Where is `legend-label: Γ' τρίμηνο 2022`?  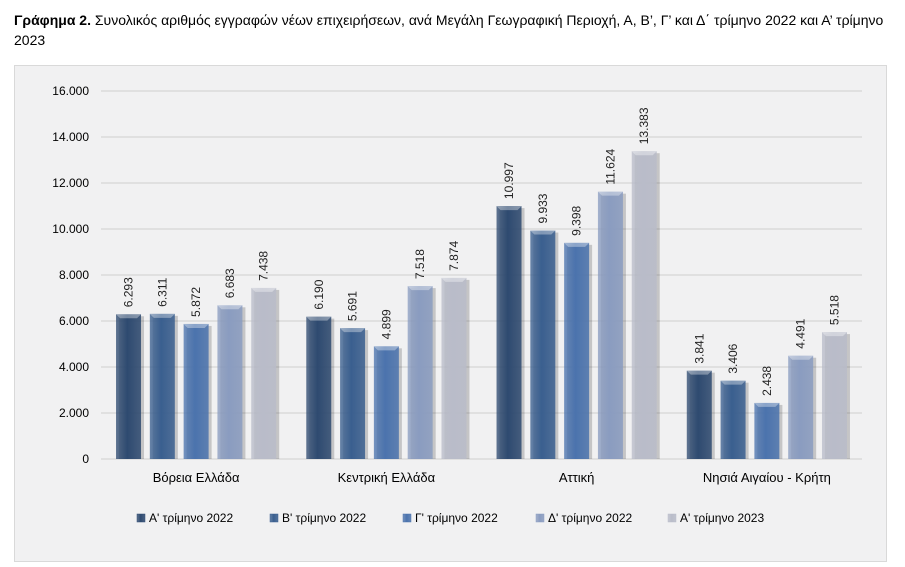 legend-label: Γ' τρίμηνο 2022 is located at coordinates (456, 518).